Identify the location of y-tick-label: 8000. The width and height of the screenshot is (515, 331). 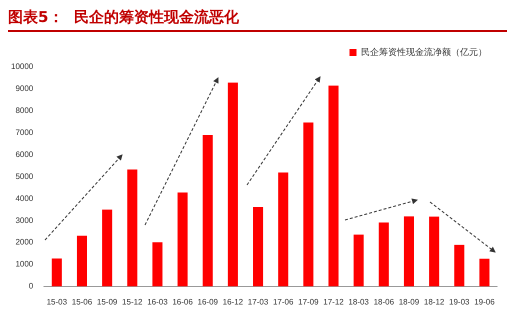
(24, 111).